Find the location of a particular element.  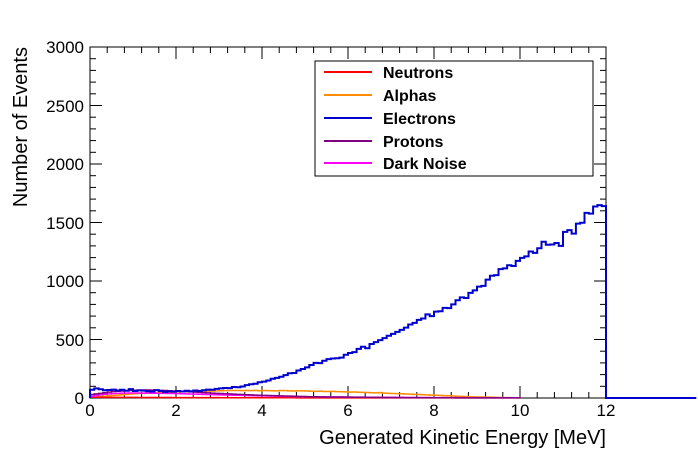

legend-entry-neutrons: Neutrons is located at coordinates (388, 73).